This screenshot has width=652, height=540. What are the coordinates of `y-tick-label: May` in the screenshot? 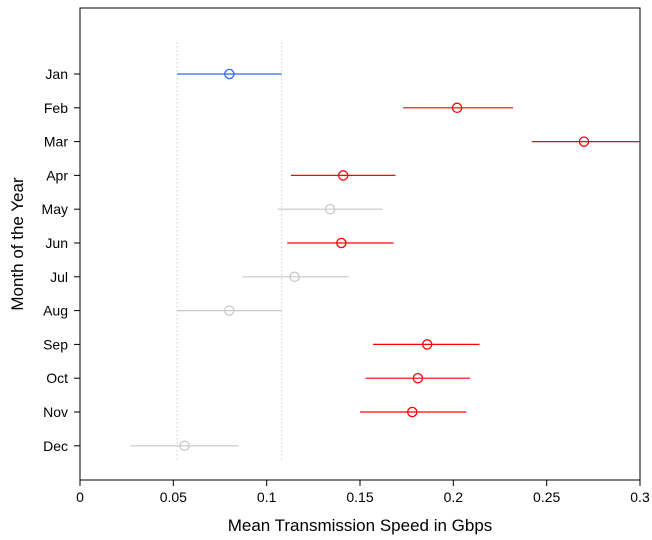 It's located at (55, 209).